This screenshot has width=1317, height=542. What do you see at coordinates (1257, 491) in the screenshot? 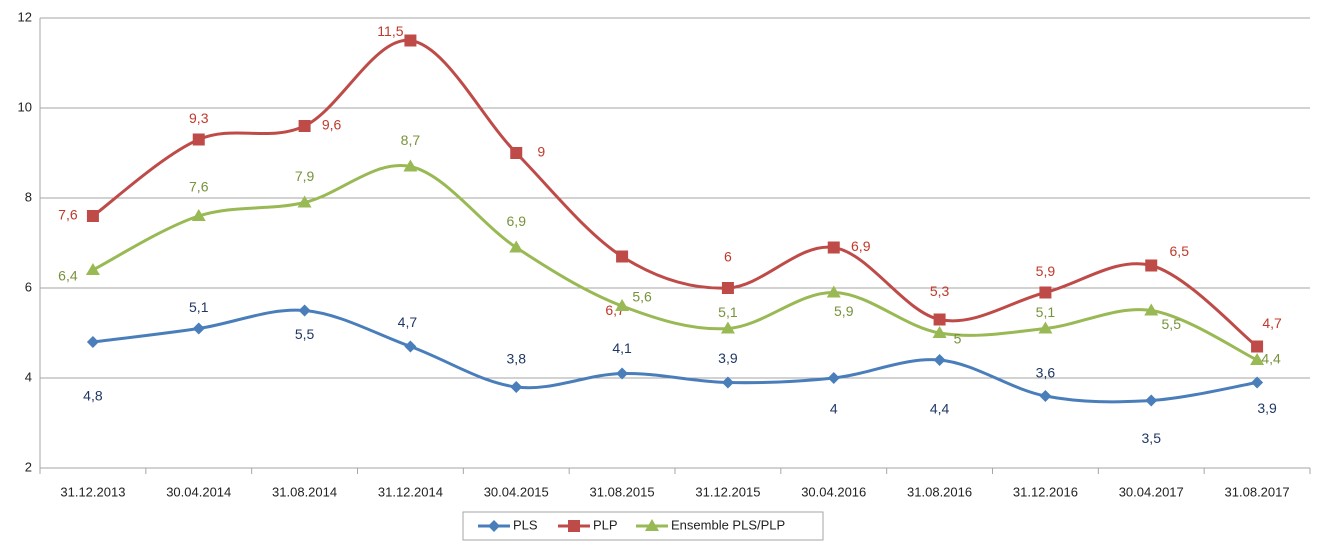
I see `x-tick-label: 31.08.2017` at bounding box center [1257, 491].